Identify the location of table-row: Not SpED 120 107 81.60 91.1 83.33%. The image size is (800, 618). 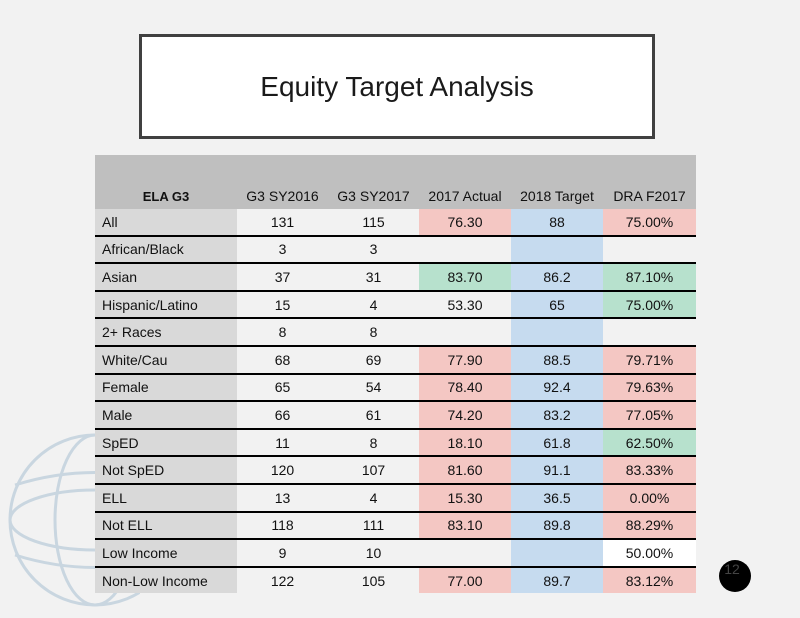
(395, 470).